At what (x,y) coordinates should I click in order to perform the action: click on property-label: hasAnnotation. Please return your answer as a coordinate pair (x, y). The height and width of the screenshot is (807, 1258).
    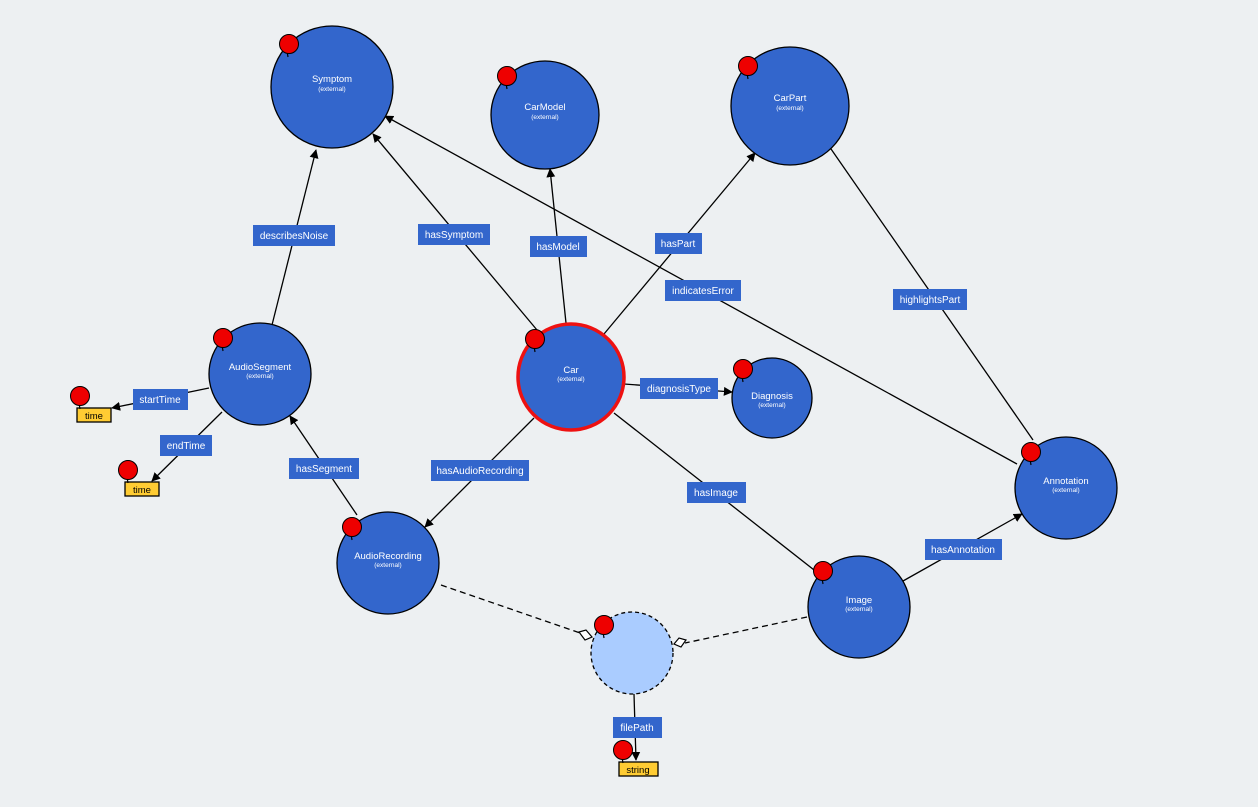
    Looking at the image, I should click on (963, 550).